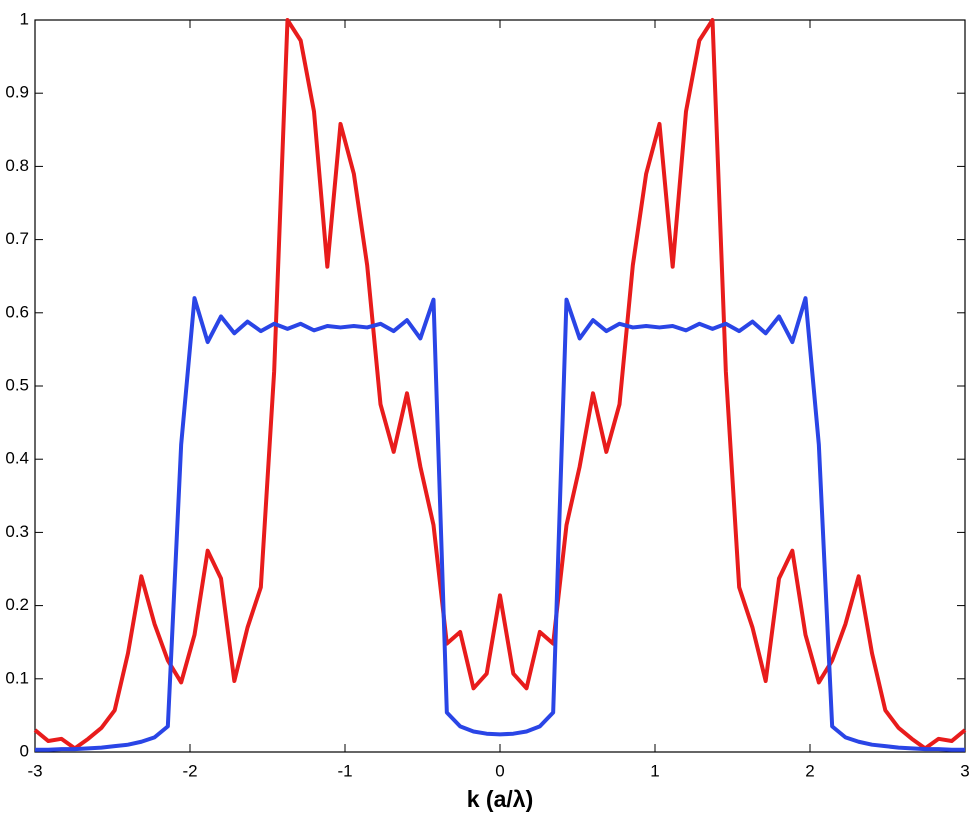 This screenshot has width=979, height=819. I want to click on x-tick-label: 0, so click(499, 770).